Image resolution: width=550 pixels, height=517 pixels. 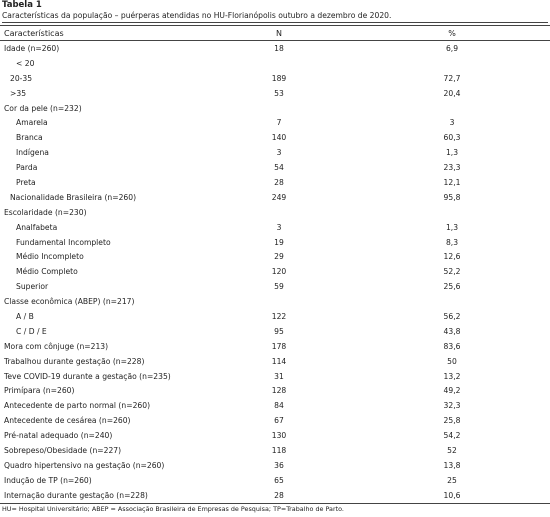 What do you see at coordinates (275, 480) in the screenshot?
I see `table-row: Indução de TP (n=260) 65 25` at bounding box center [275, 480].